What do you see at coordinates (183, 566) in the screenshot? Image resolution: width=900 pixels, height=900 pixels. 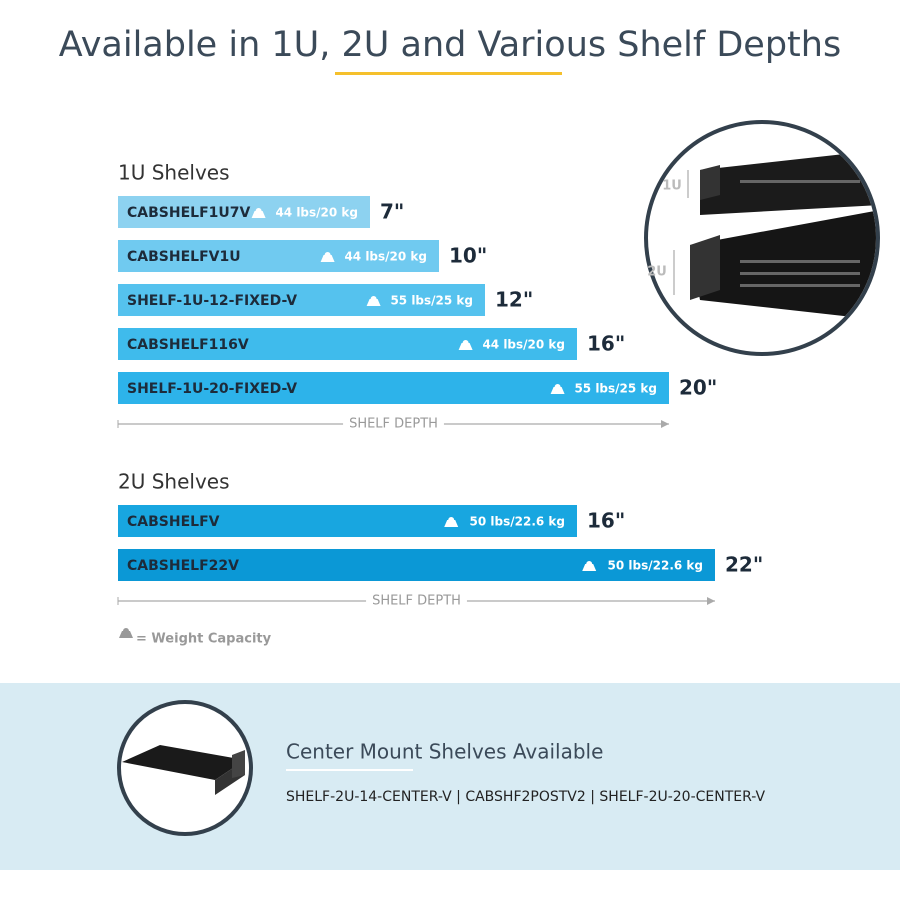 I see `shelf-name: CABSHELF22V` at bounding box center [183, 566].